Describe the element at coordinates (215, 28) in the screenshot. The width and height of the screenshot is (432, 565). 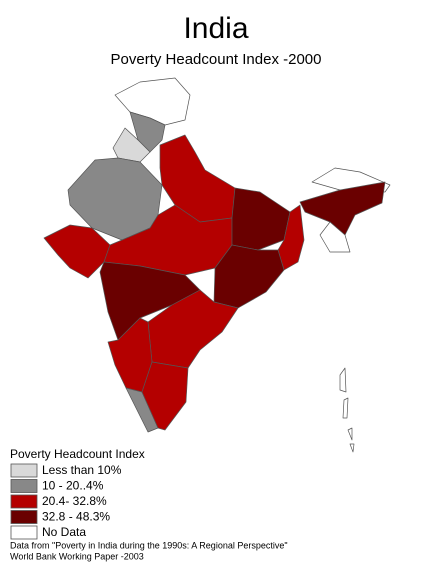
I see `title: India` at that location.